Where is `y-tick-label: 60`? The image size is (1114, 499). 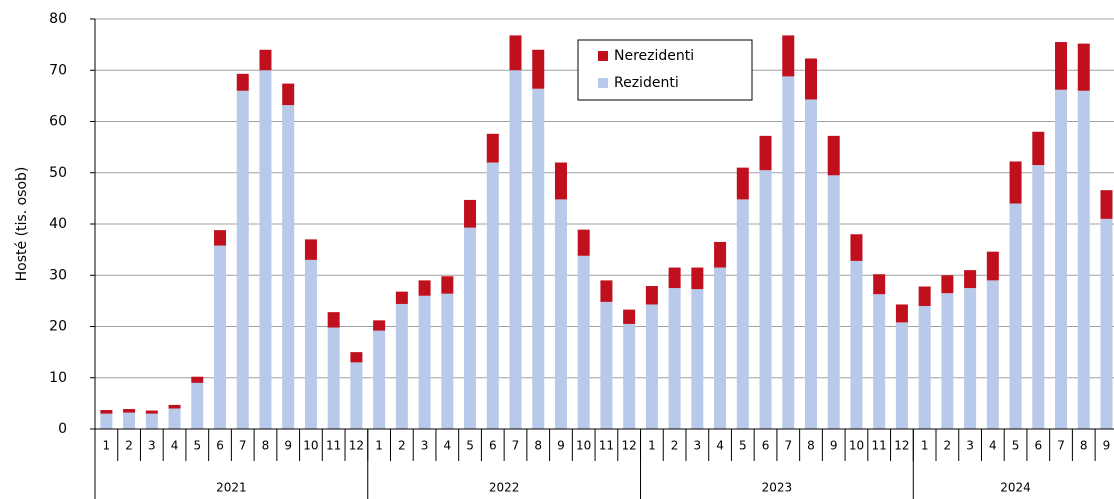 y-tick-label: 60 is located at coordinates (58, 122).